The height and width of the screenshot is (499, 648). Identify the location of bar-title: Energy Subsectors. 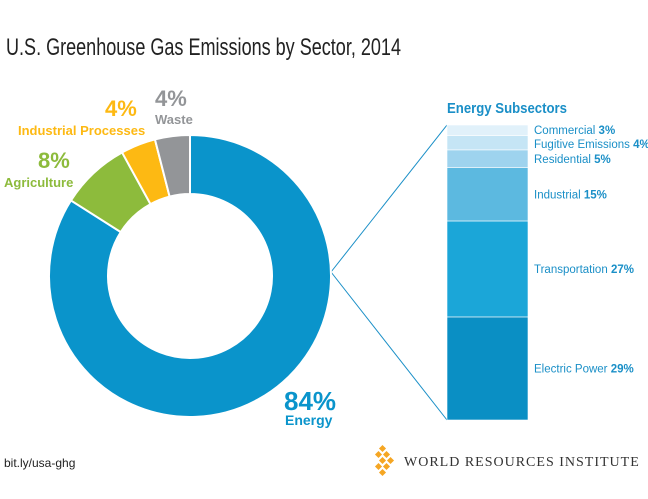
(507, 108).